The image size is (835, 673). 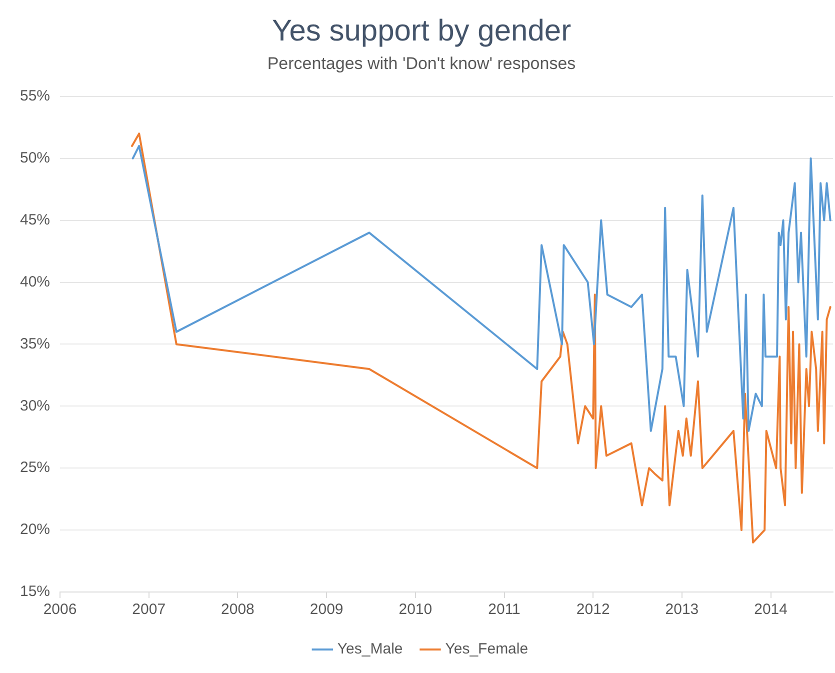 What do you see at coordinates (593, 609) in the screenshot?
I see `x-tick-label: 2012` at bounding box center [593, 609].